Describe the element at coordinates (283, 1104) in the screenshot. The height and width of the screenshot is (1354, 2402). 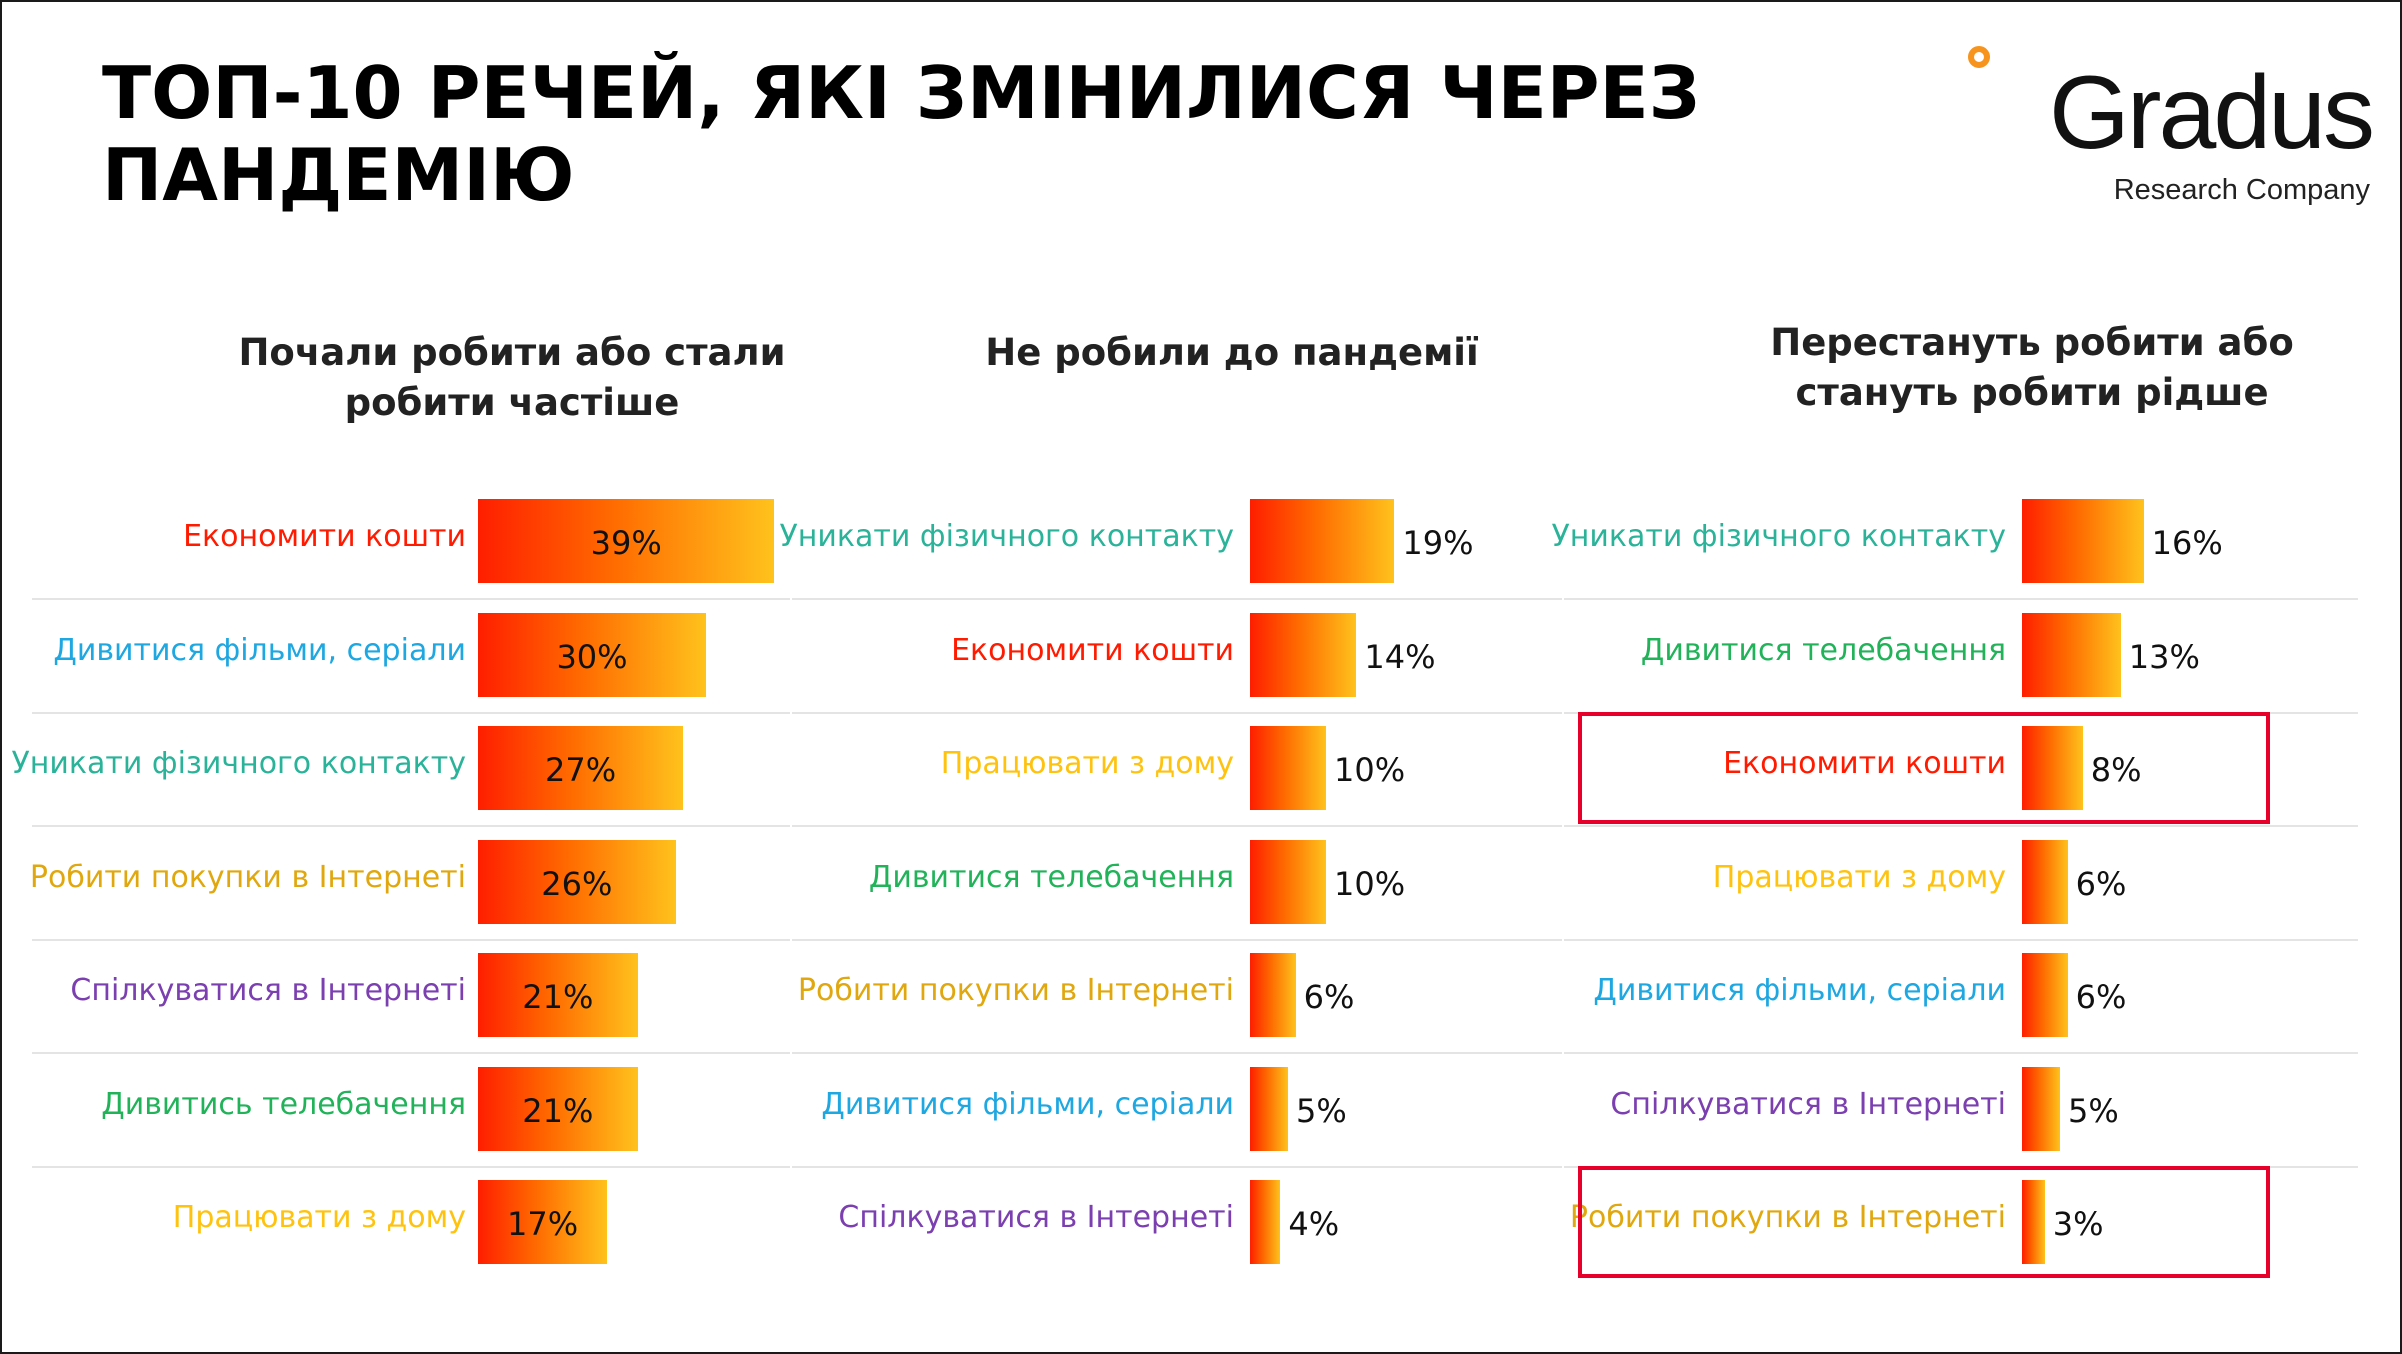
I see `chart-1-category-label: Дивитись телебачення` at that location.